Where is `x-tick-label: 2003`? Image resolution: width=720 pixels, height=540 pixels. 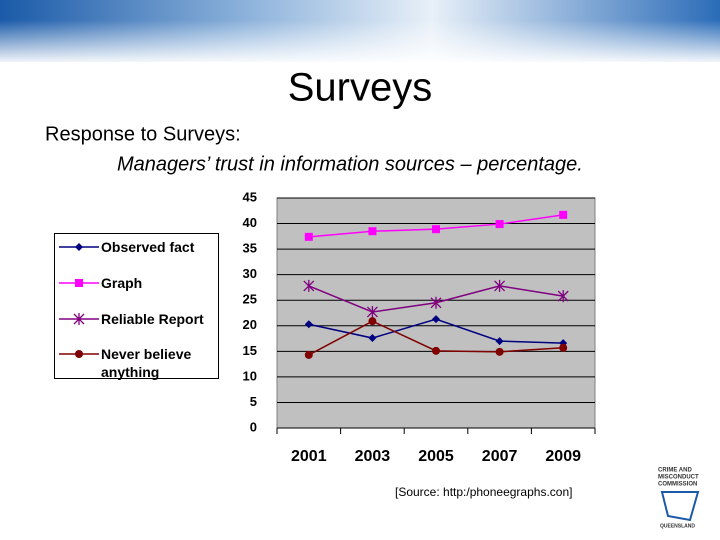
x-tick-label: 2003 is located at coordinates (373, 456).